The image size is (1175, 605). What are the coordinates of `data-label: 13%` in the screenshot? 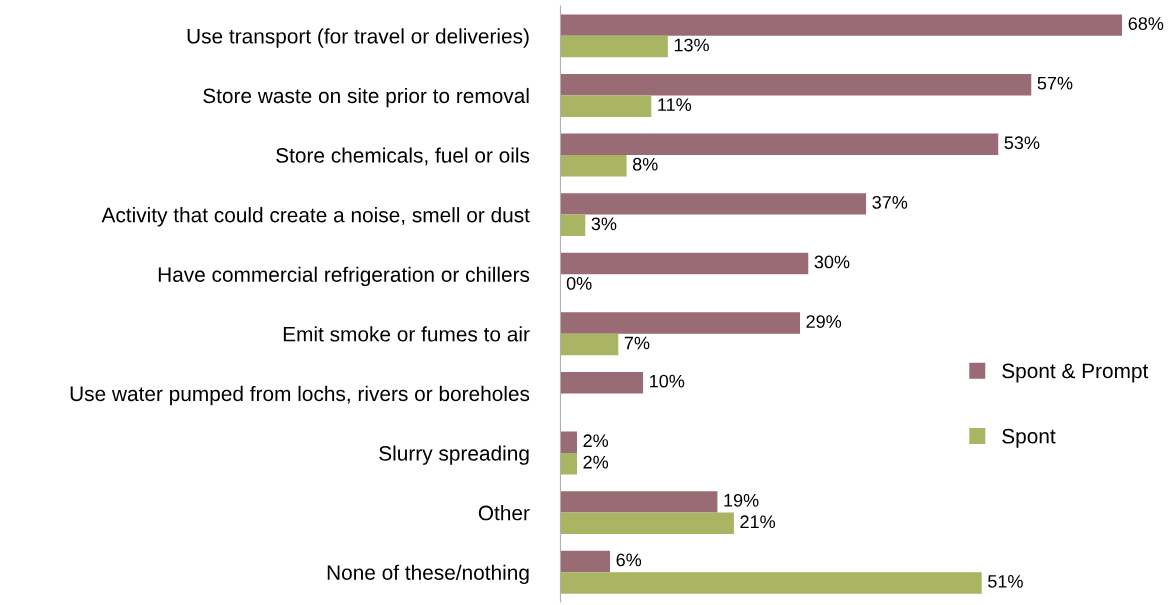 It's located at (691, 45).